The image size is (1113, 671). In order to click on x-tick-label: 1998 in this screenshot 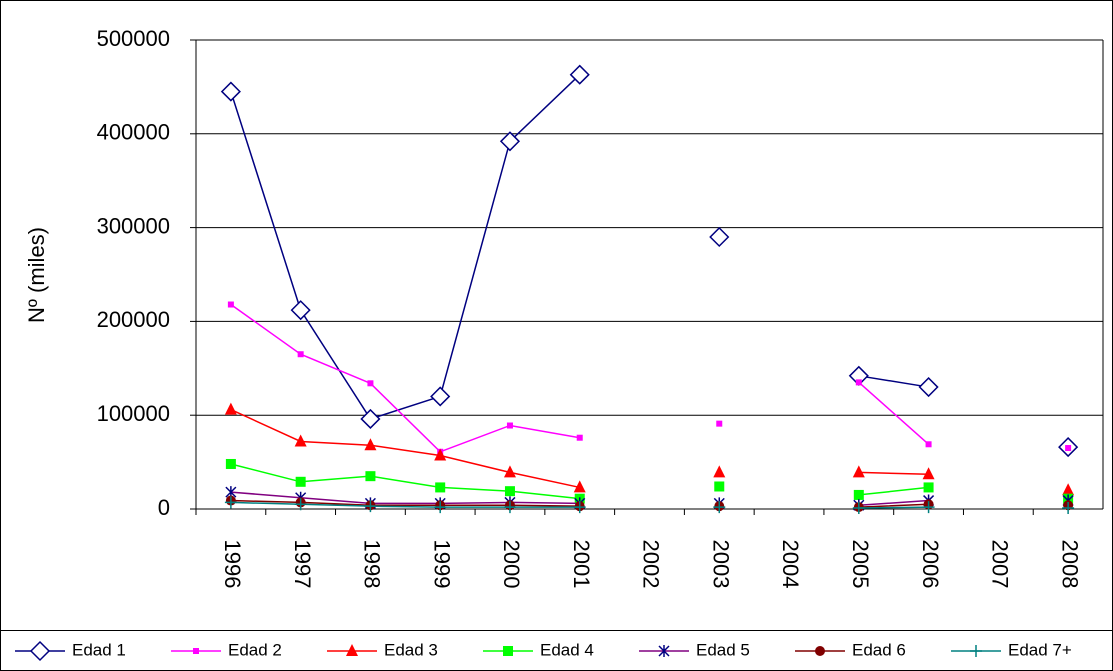, I will do `click(372, 564)`.